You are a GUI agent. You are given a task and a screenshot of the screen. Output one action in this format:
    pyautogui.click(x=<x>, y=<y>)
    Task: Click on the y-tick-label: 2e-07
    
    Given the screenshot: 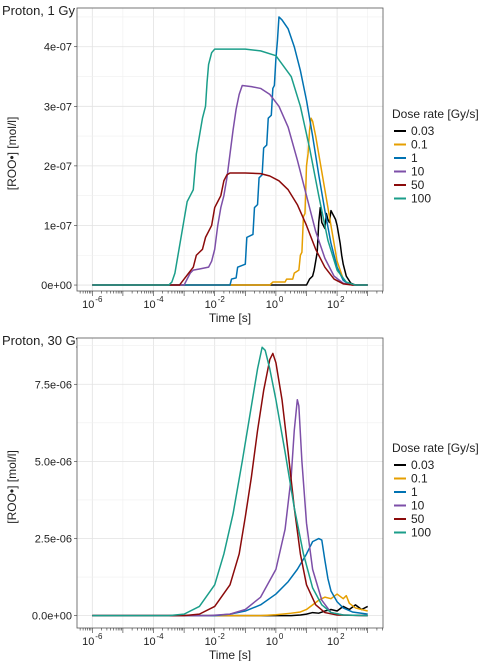 What is the action you would take?
    pyautogui.click(x=58, y=167)
    